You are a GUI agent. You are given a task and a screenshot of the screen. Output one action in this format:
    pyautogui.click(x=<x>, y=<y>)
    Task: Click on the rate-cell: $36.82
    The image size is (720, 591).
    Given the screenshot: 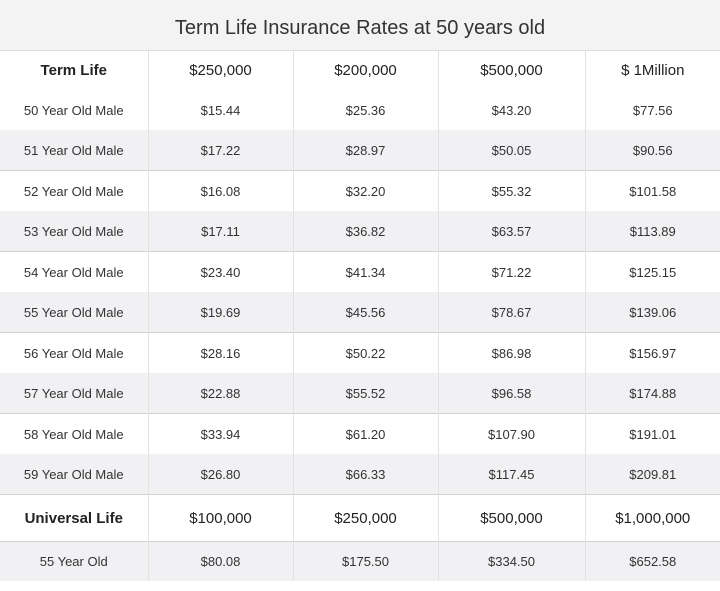 What is the action you would take?
    pyautogui.click(x=366, y=231)
    